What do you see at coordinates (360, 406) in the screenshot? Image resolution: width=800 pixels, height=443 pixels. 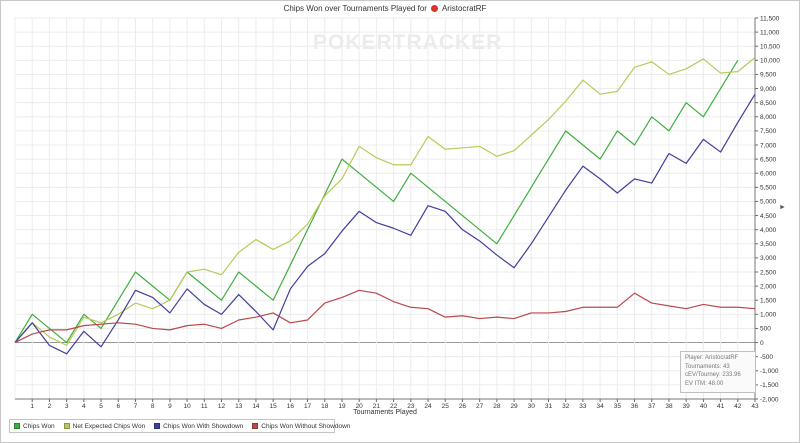 I see `x-tick-label: 20` at bounding box center [360, 406].